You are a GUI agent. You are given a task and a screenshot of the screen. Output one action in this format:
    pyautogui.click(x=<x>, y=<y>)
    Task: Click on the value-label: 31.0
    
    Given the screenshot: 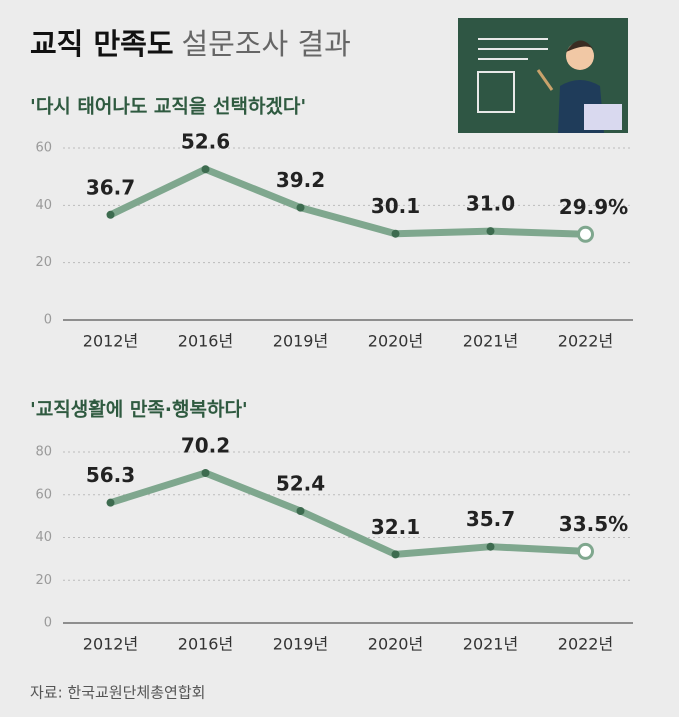 What is the action you would take?
    pyautogui.click(x=490, y=204)
    